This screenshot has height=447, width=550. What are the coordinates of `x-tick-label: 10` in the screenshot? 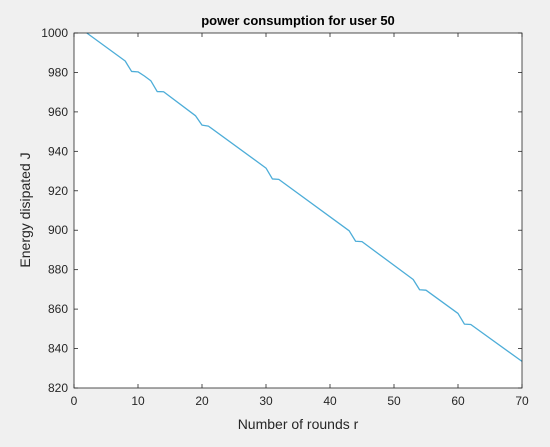 It's located at (138, 401).